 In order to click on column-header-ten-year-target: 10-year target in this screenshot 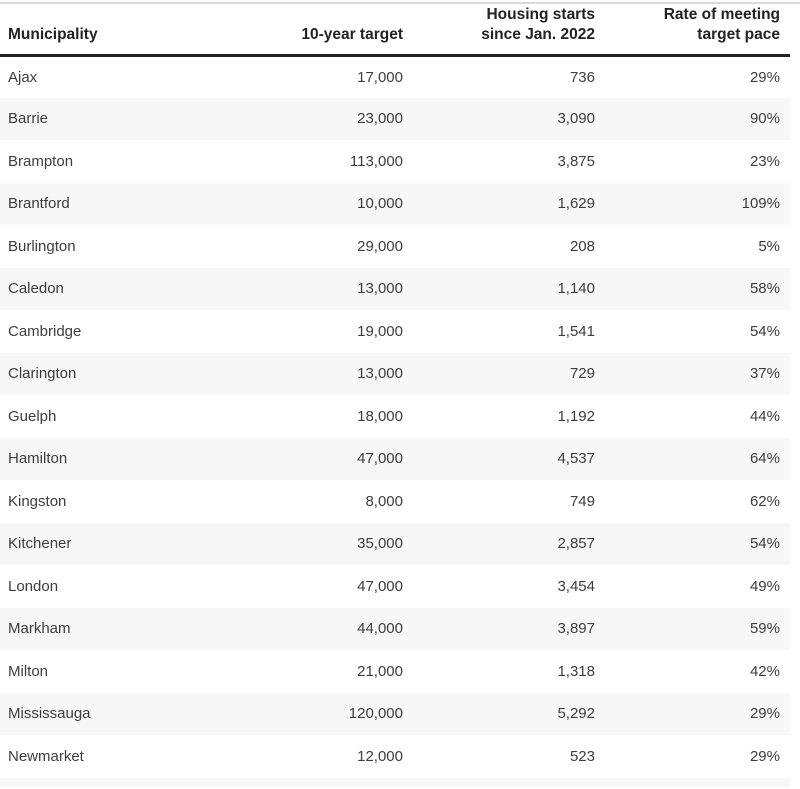, I will do `click(330, 30)`.